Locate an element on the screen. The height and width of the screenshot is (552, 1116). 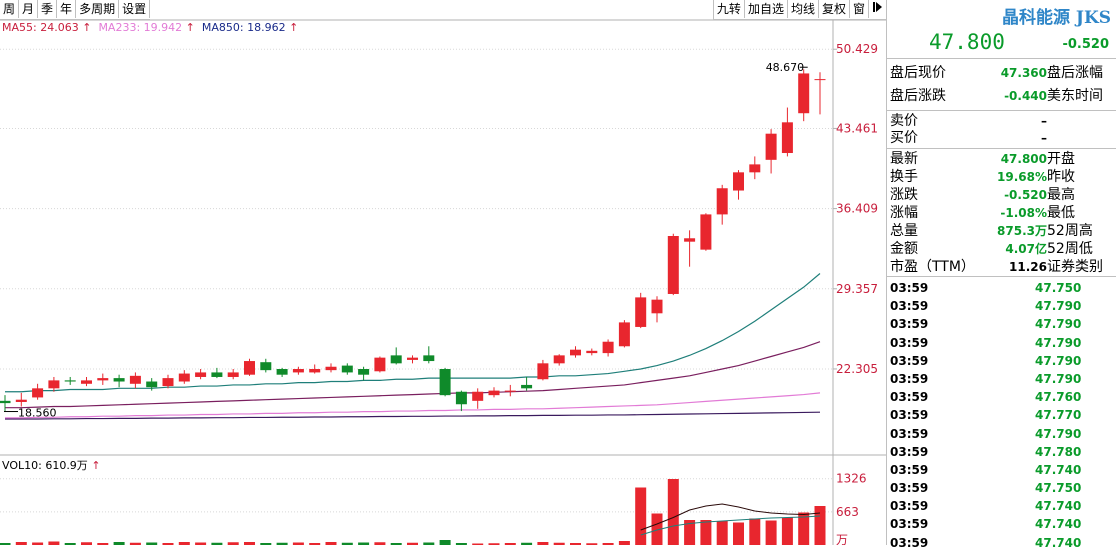
volume-tick-label: 1326 is located at coordinates (851, 479).